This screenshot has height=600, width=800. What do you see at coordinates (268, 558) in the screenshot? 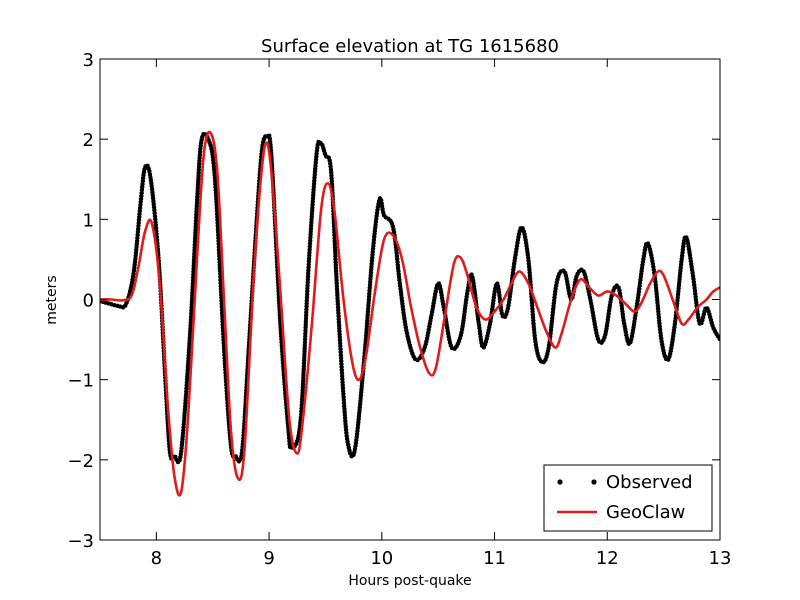
I see `x-tick-label: 9` at bounding box center [268, 558].